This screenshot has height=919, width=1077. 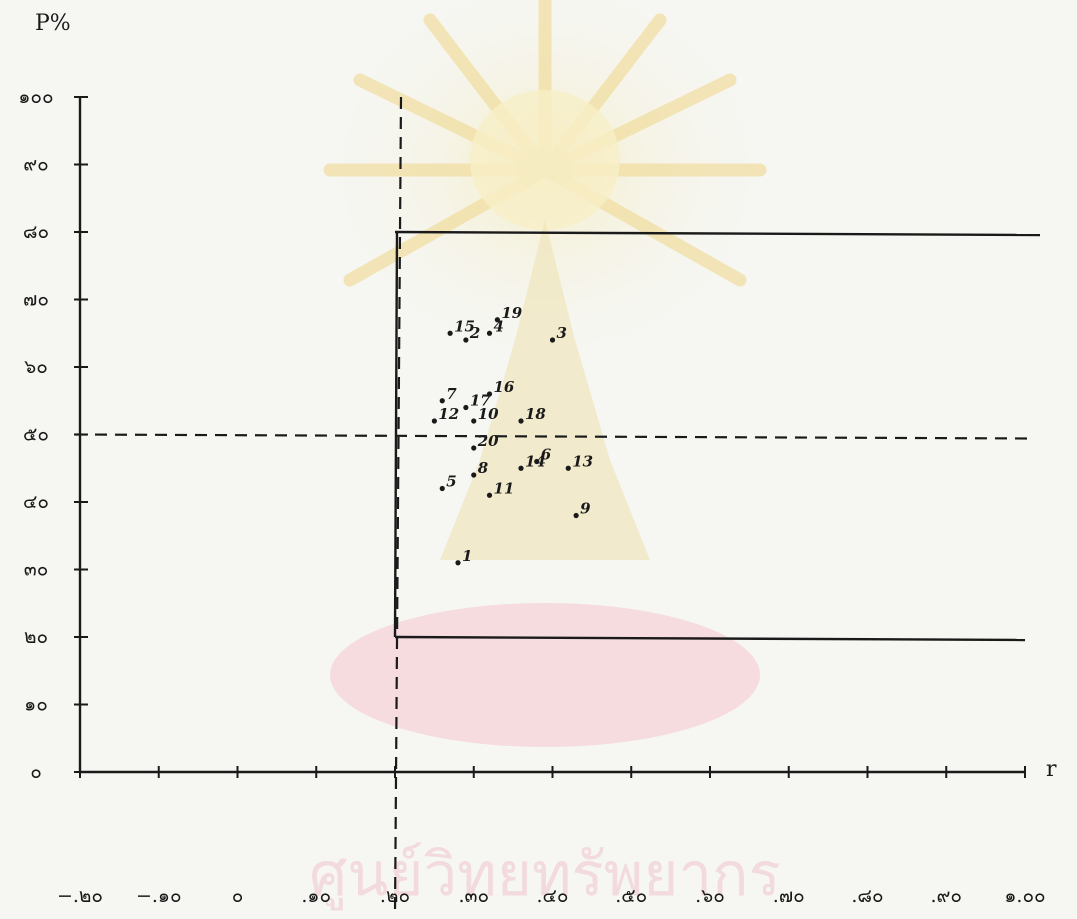 I want to click on x-tick-label-5: .๓๐, so click(x=473, y=896).